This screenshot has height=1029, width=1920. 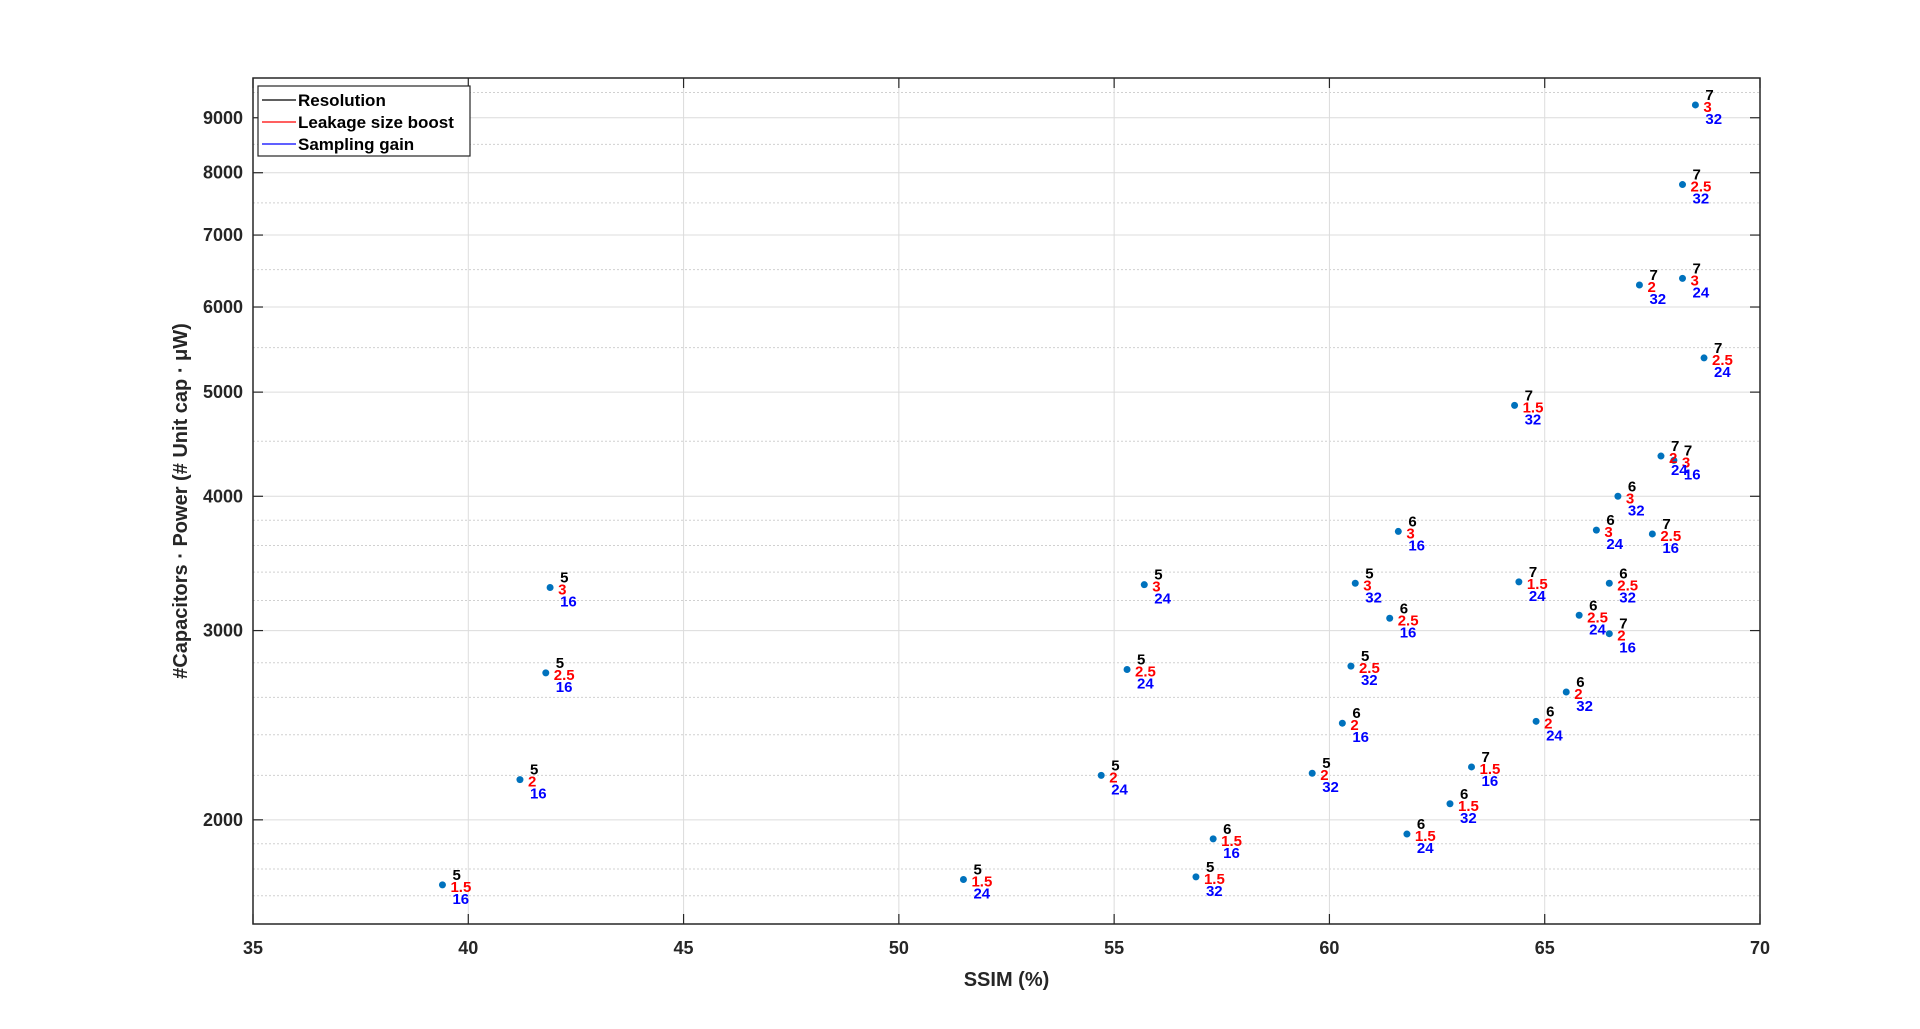 What do you see at coordinates (1545, 948) in the screenshot?
I see `x-tick-label: 65` at bounding box center [1545, 948].